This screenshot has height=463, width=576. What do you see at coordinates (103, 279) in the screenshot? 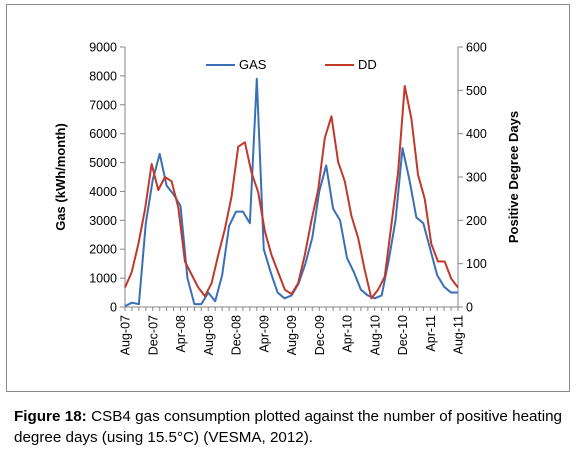
I see `left-y-tick-label: 1000` at bounding box center [103, 279].